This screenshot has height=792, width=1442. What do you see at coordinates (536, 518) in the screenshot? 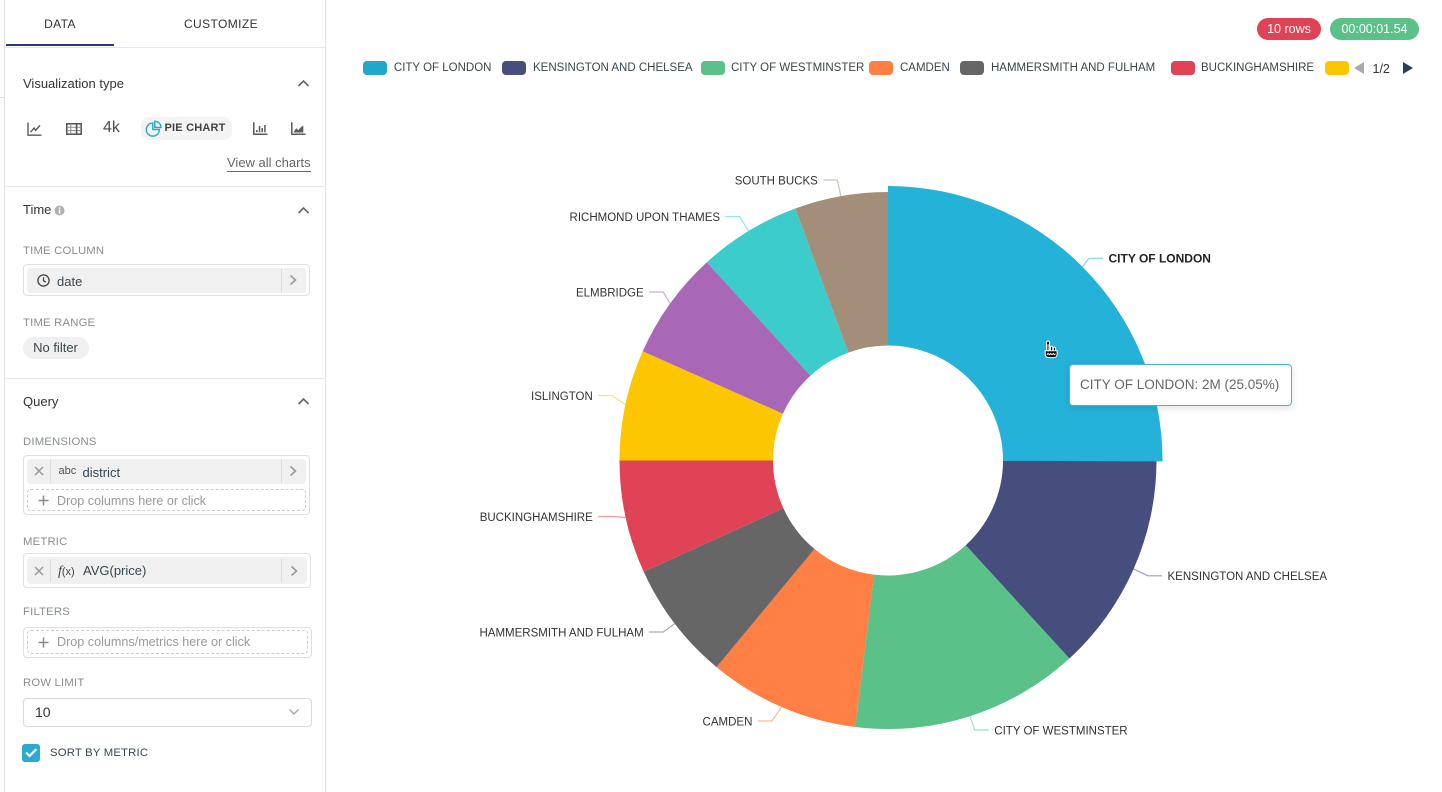
I see `svg-text: BUCKINGHAMSHIRE` at bounding box center [536, 518].